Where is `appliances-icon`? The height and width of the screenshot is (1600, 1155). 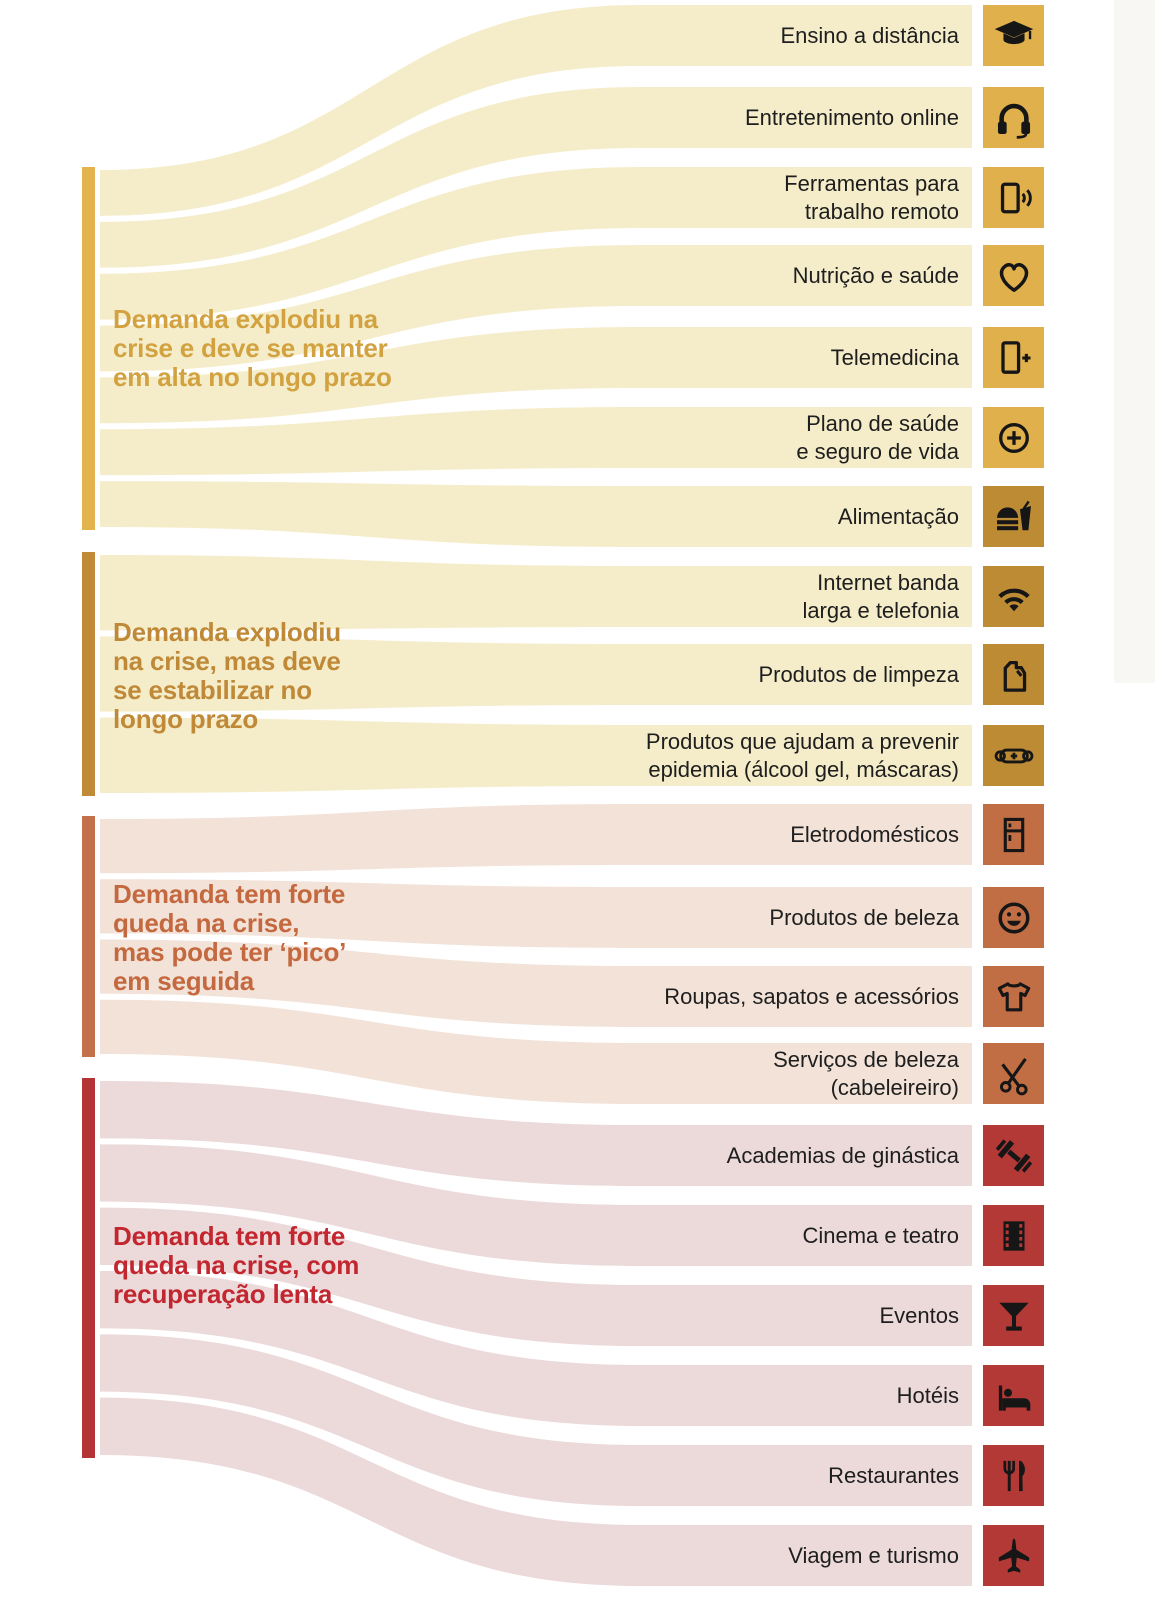
appliances-icon is located at coordinates (1013, 834).